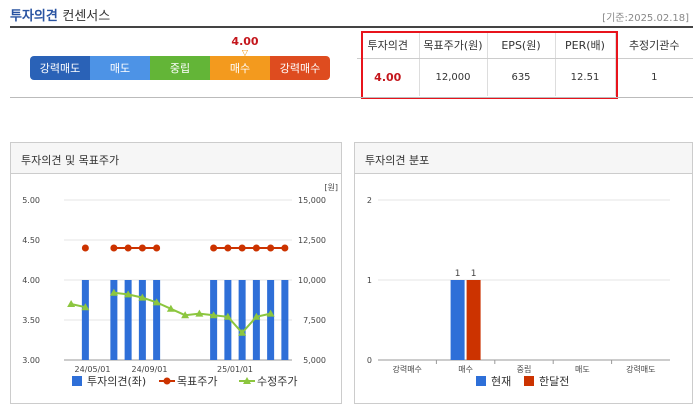 The height and width of the screenshot is (409, 695). What do you see at coordinates (524, 369) in the screenshot?
I see `x-tick-label: 중립` at bounding box center [524, 369].